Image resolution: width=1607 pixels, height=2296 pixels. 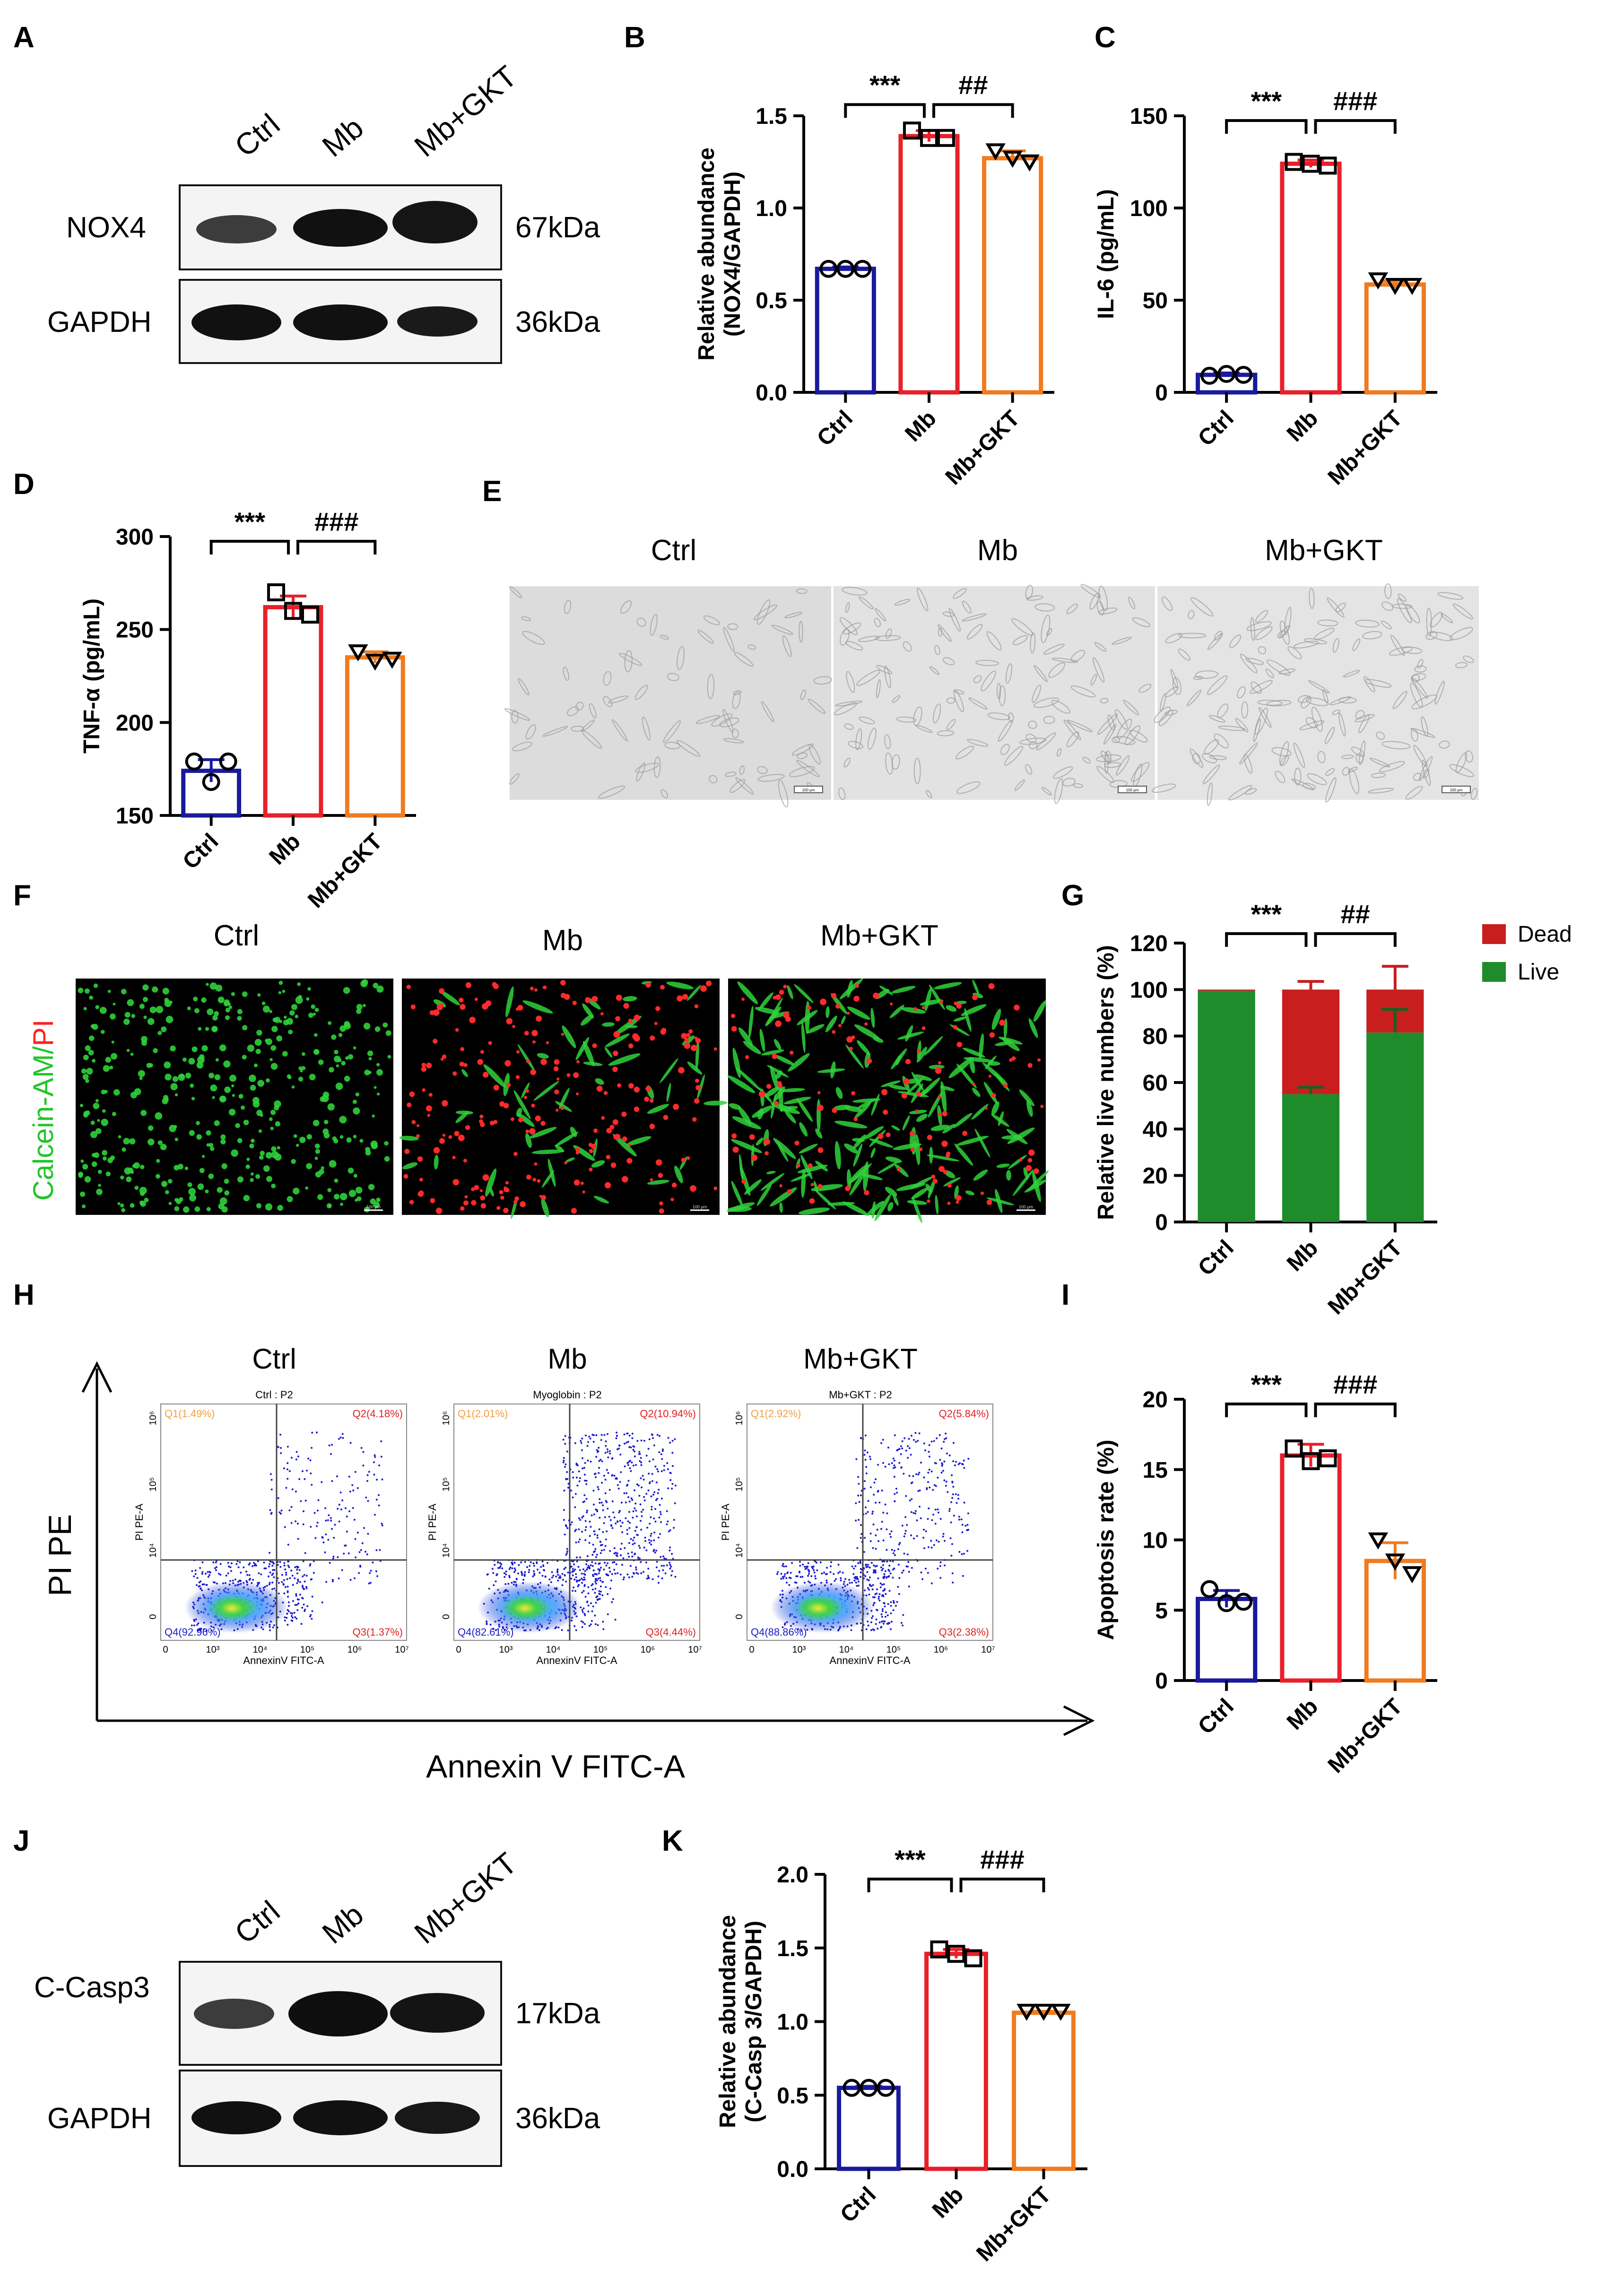 I want to click on x-tick-label: Ctrl, so click(x=858, y=2204).